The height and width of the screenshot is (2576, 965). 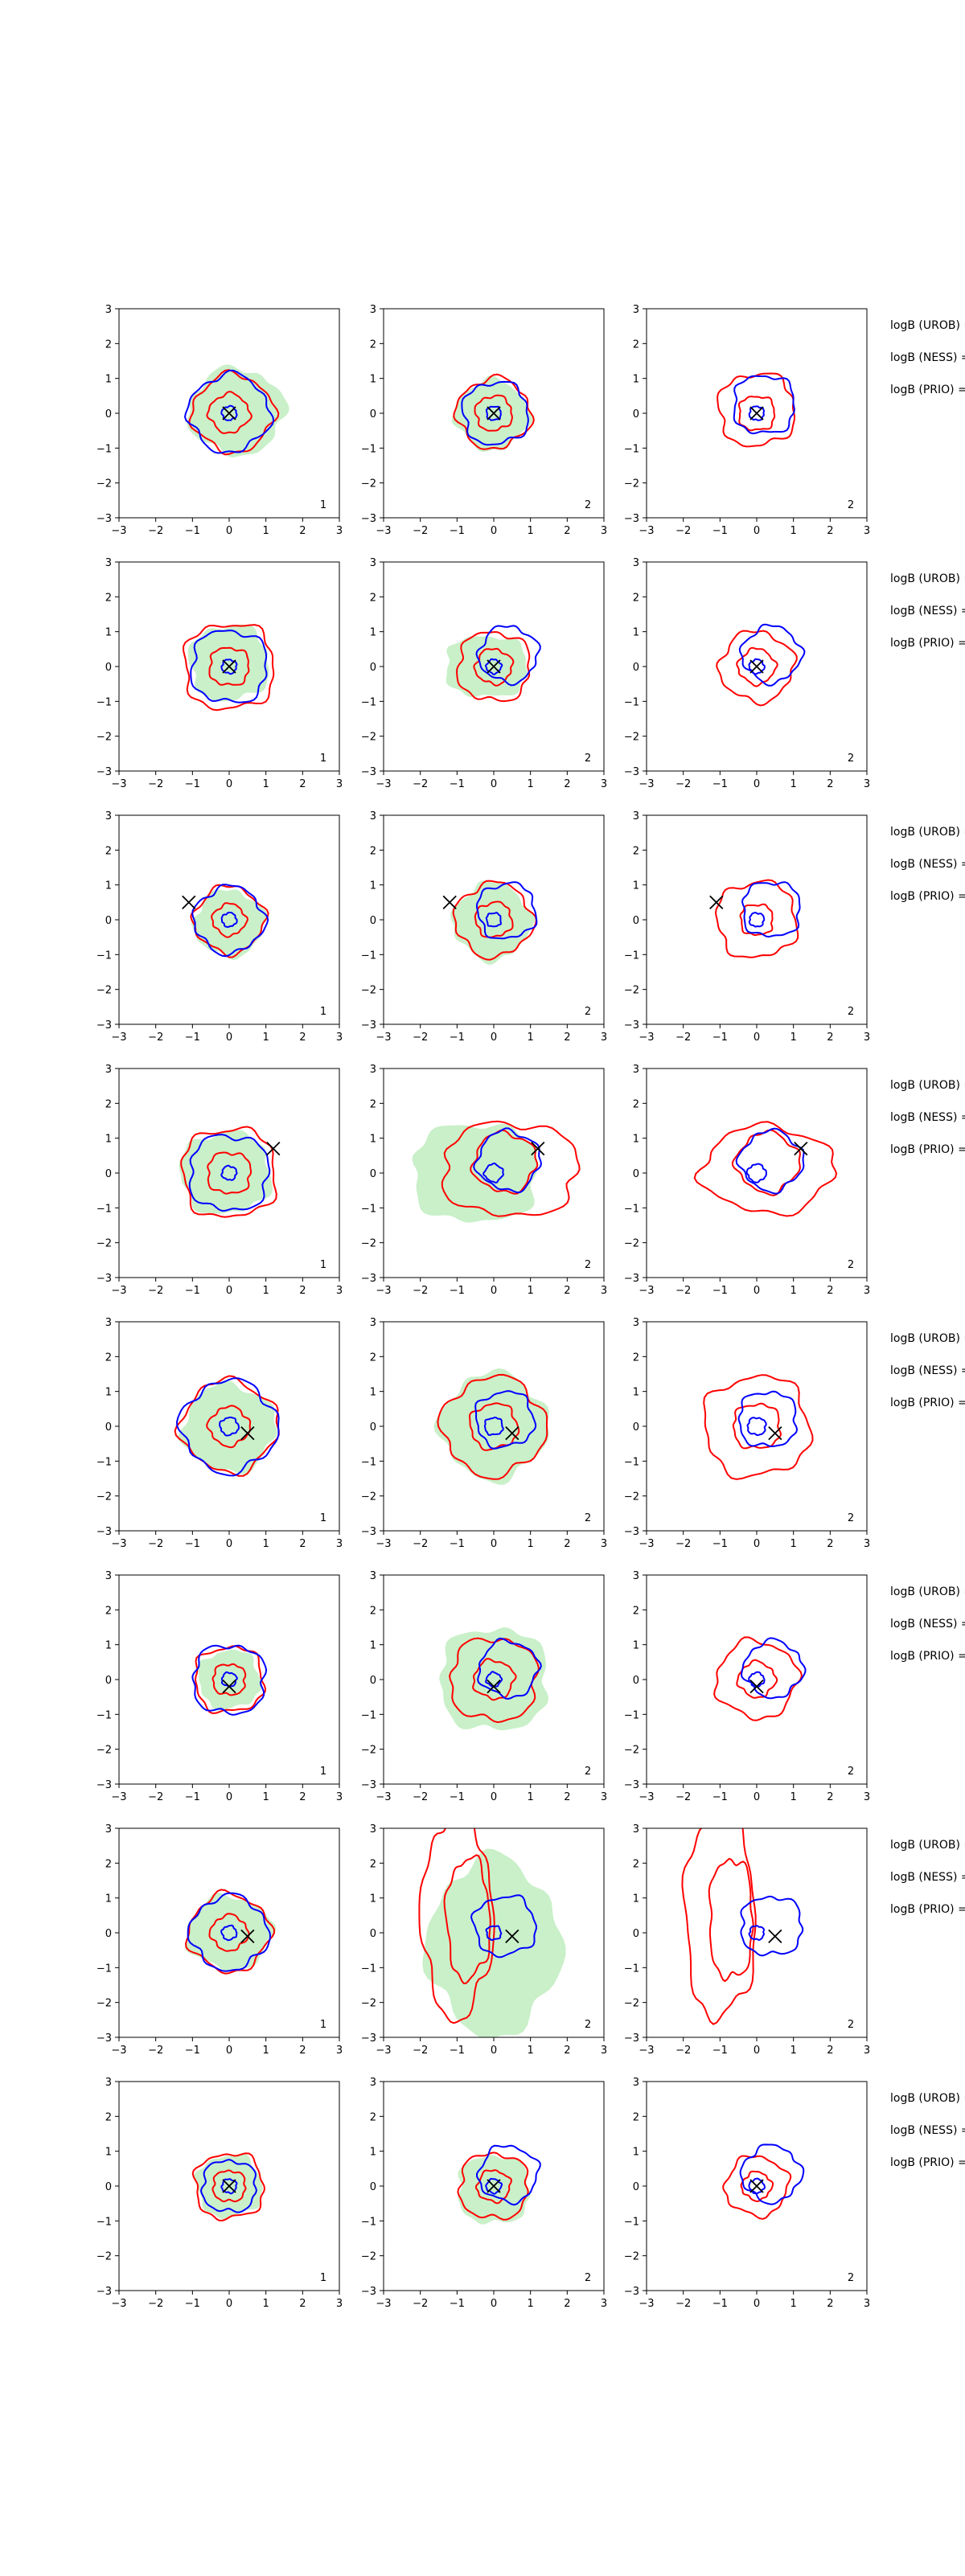 What do you see at coordinates (927, 390) in the screenshot?
I see `side-label: logB (PRIO) =` at bounding box center [927, 390].